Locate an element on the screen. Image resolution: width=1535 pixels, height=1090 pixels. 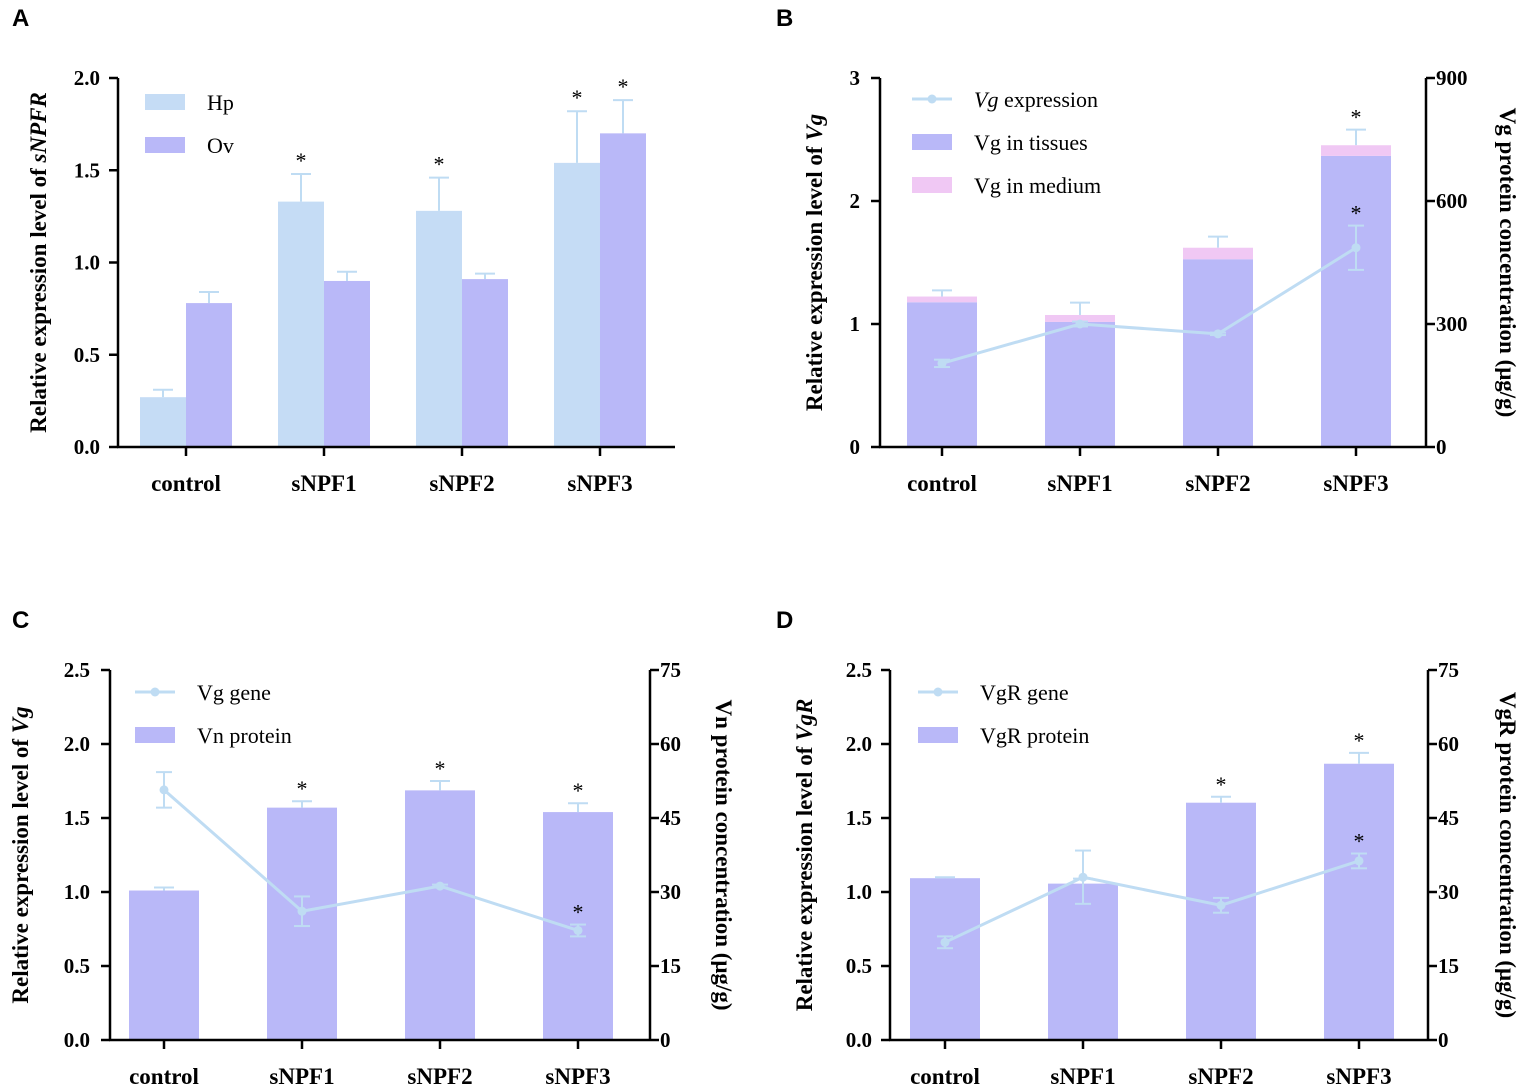
legend-label: Vg in tissues is located at coordinates (1031, 142).